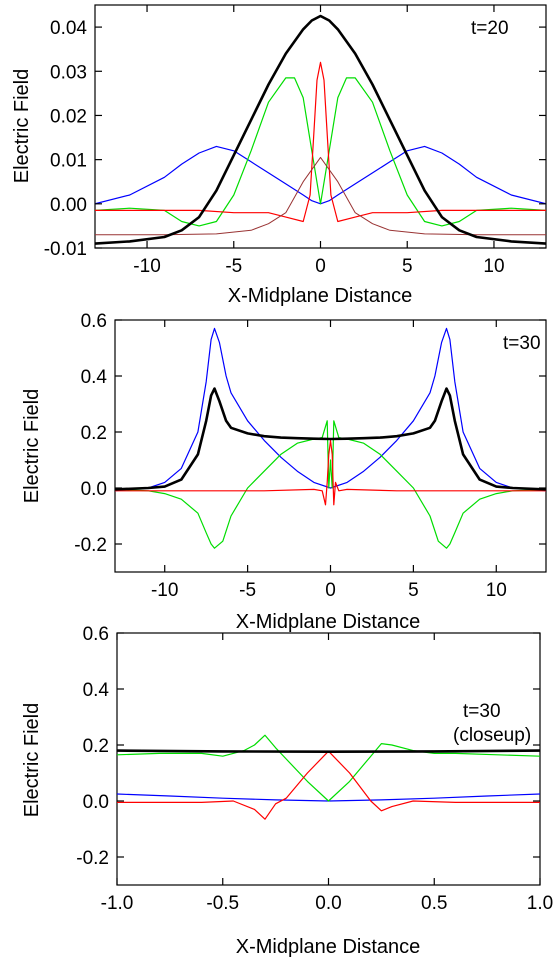  What do you see at coordinates (434, 903) in the screenshot?
I see `x-tick-label: 0.5` at bounding box center [434, 903].